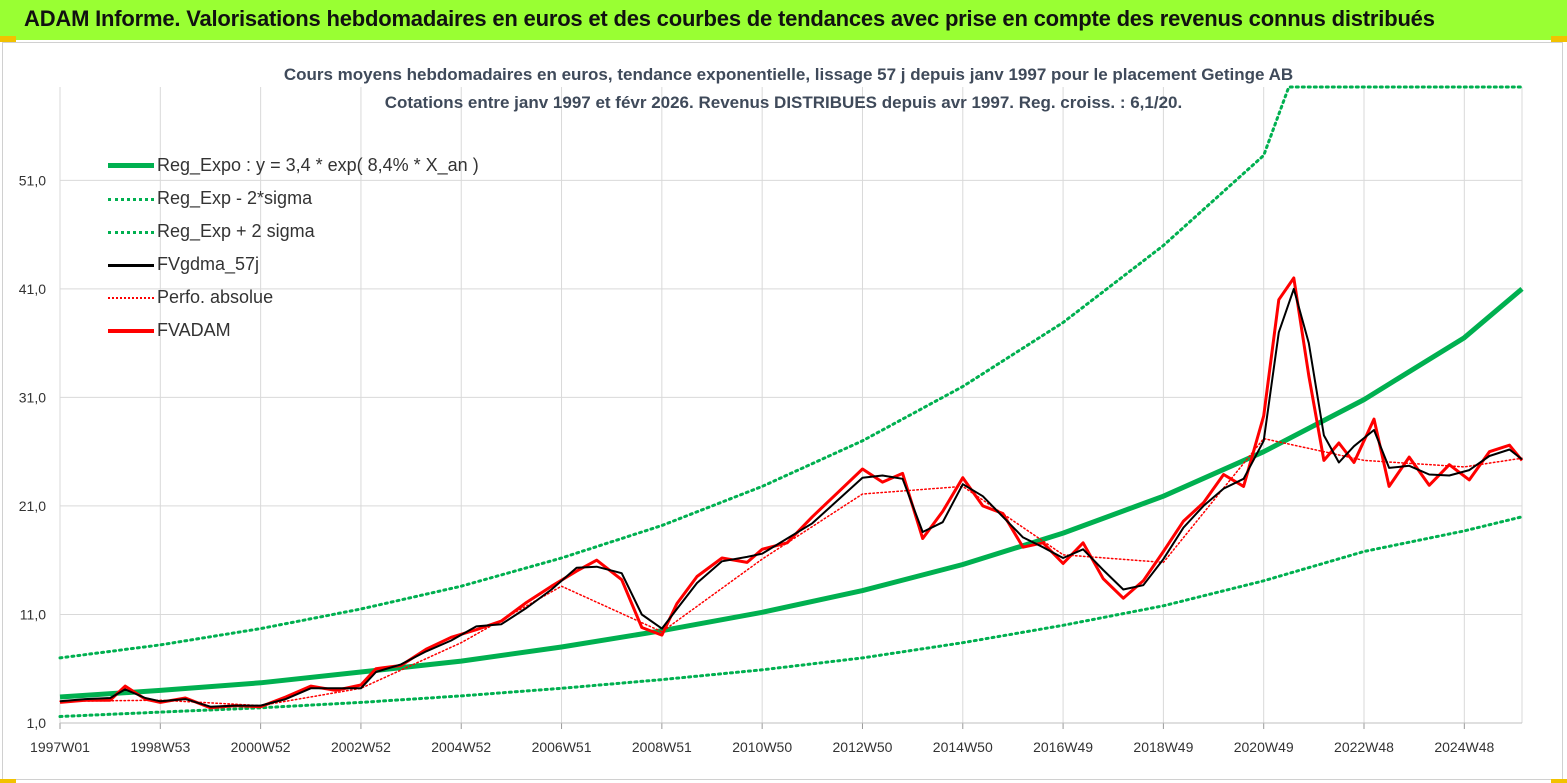 This screenshot has width=1567, height=783. Describe the element at coordinates (662, 747) in the screenshot. I see `x-tick-label: 2008W51` at that location.